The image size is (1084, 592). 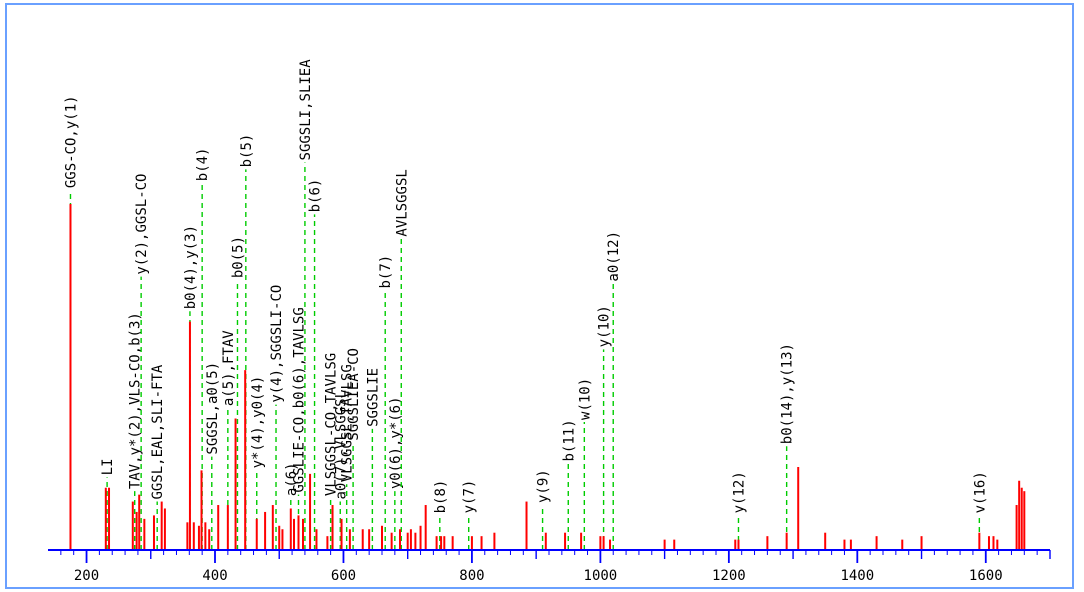 I want to click on peak-annotation: w(10), so click(x=585, y=464).